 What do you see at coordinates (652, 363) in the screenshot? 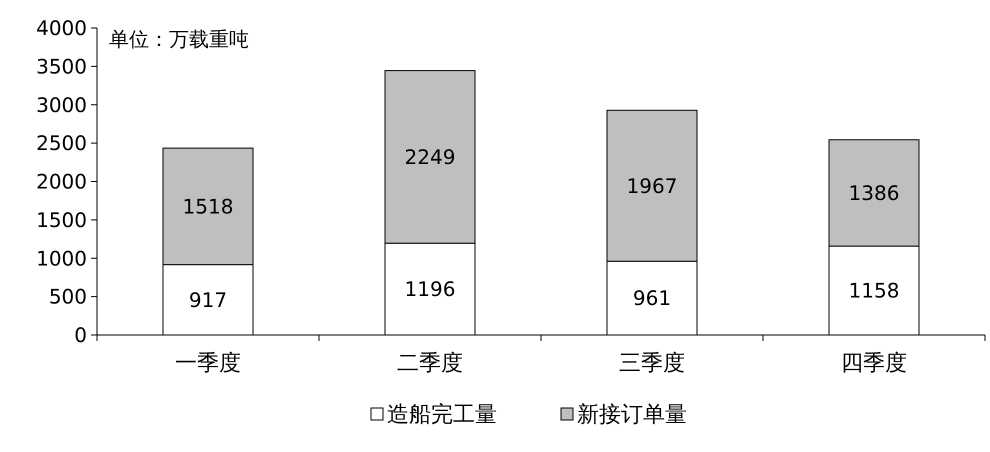
I see `x-tick-label: 三季度` at bounding box center [652, 363].